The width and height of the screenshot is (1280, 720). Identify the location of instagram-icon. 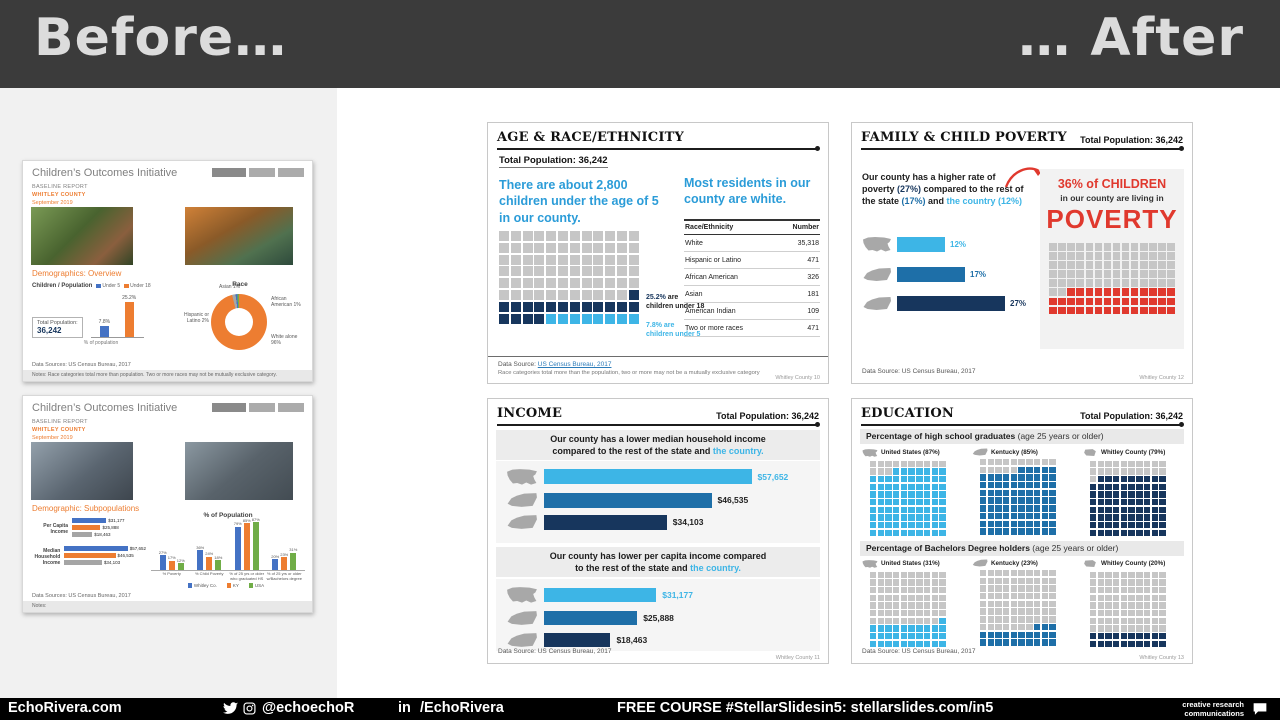
(249, 708).